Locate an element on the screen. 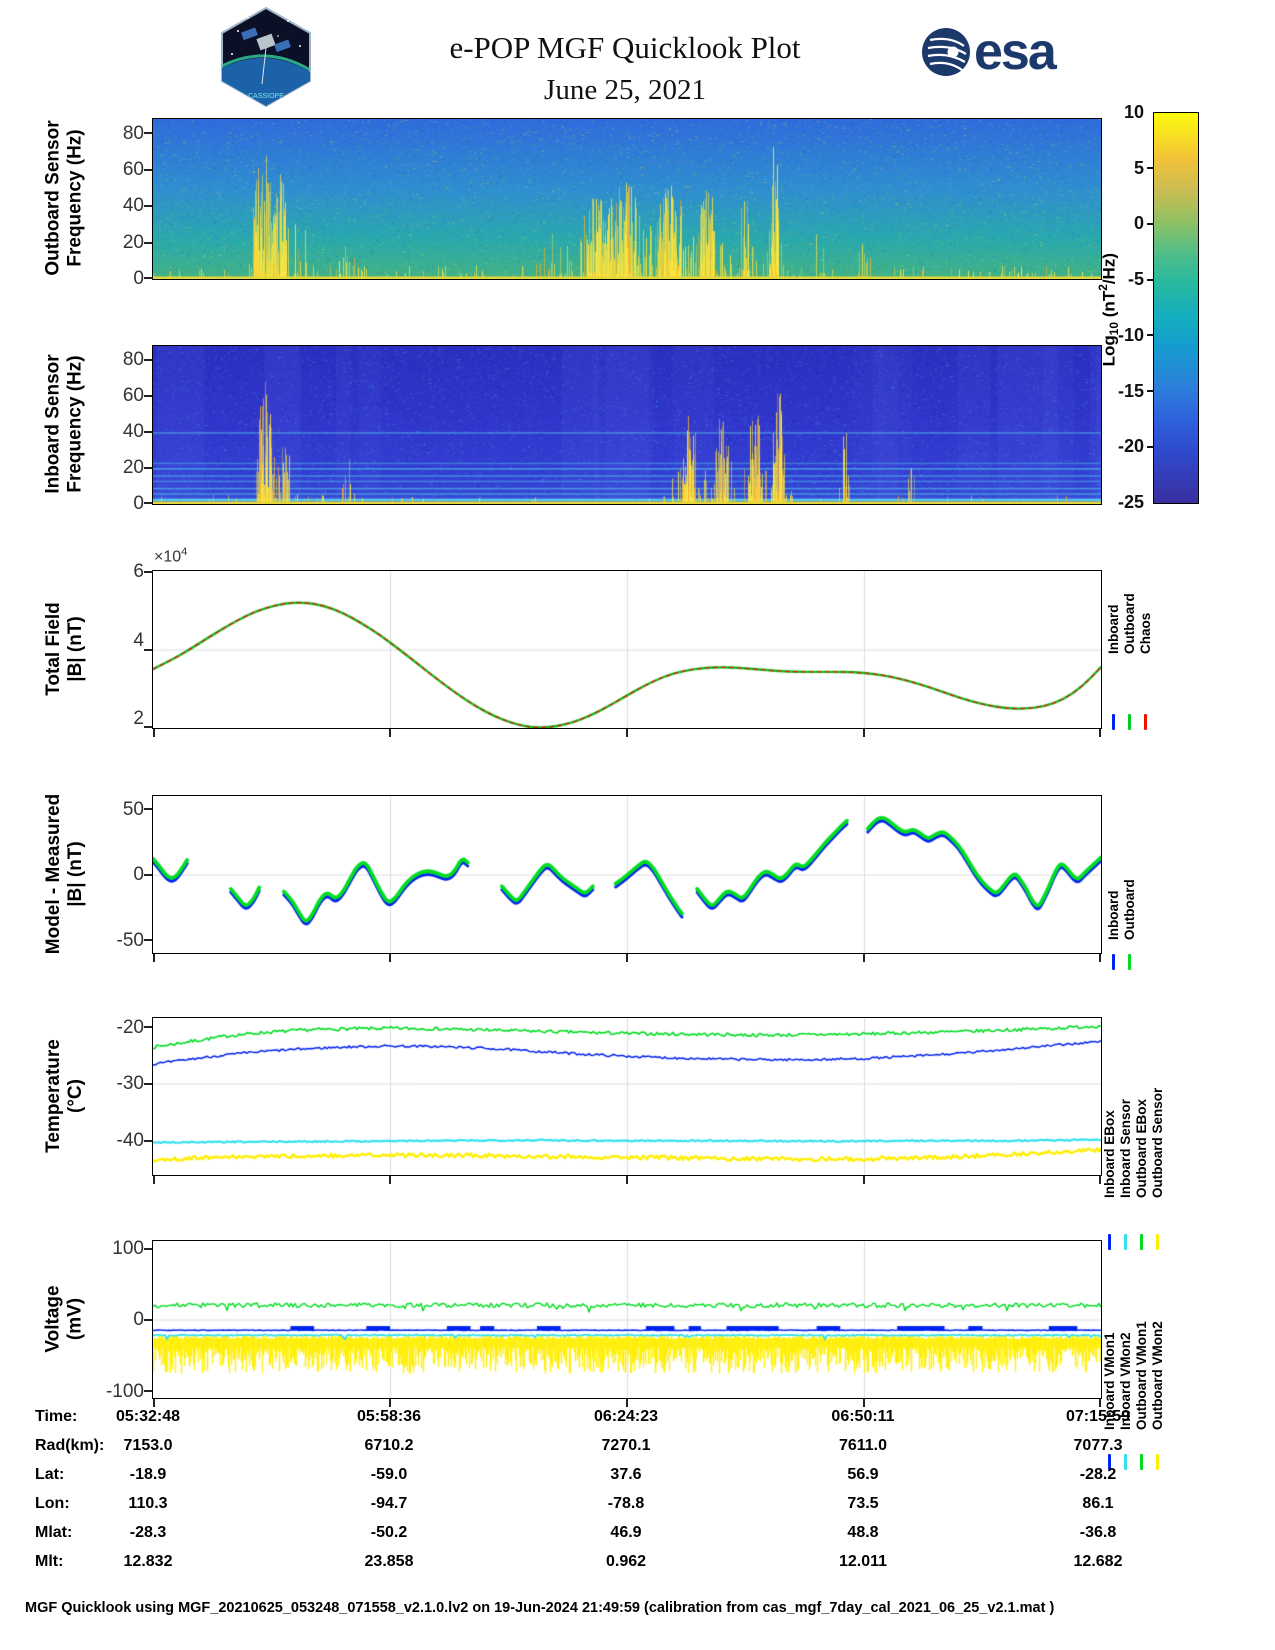 Image resolution: width=1275 pixels, height=1650 pixels. ytick-label: -50 is located at coordinates (130, 940).